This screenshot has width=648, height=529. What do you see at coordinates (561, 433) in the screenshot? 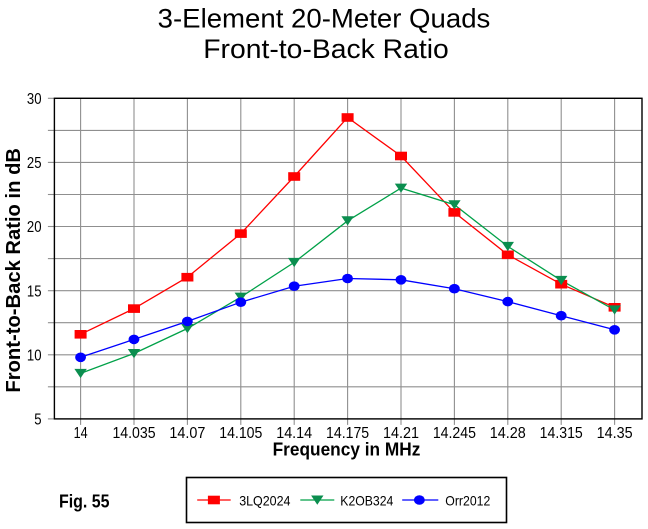
I see `svg-text: 14.315` at bounding box center [561, 433].